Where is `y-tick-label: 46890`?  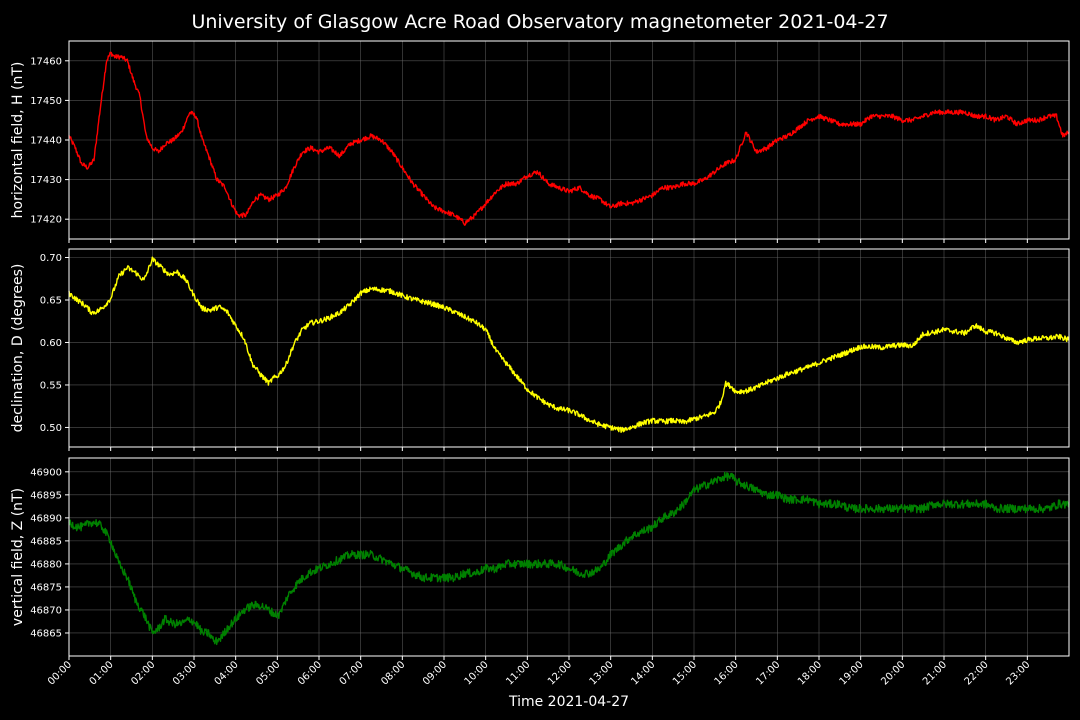 y-tick-label: 46890 is located at coordinates (46, 518).